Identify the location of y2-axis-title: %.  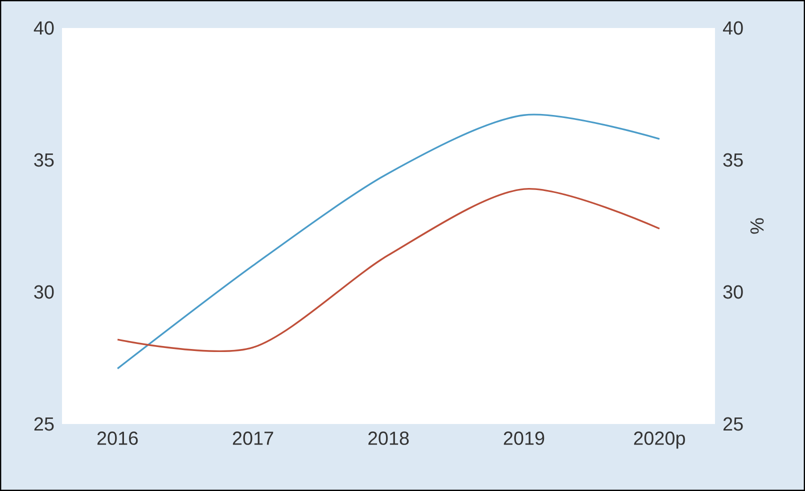
(757, 226).